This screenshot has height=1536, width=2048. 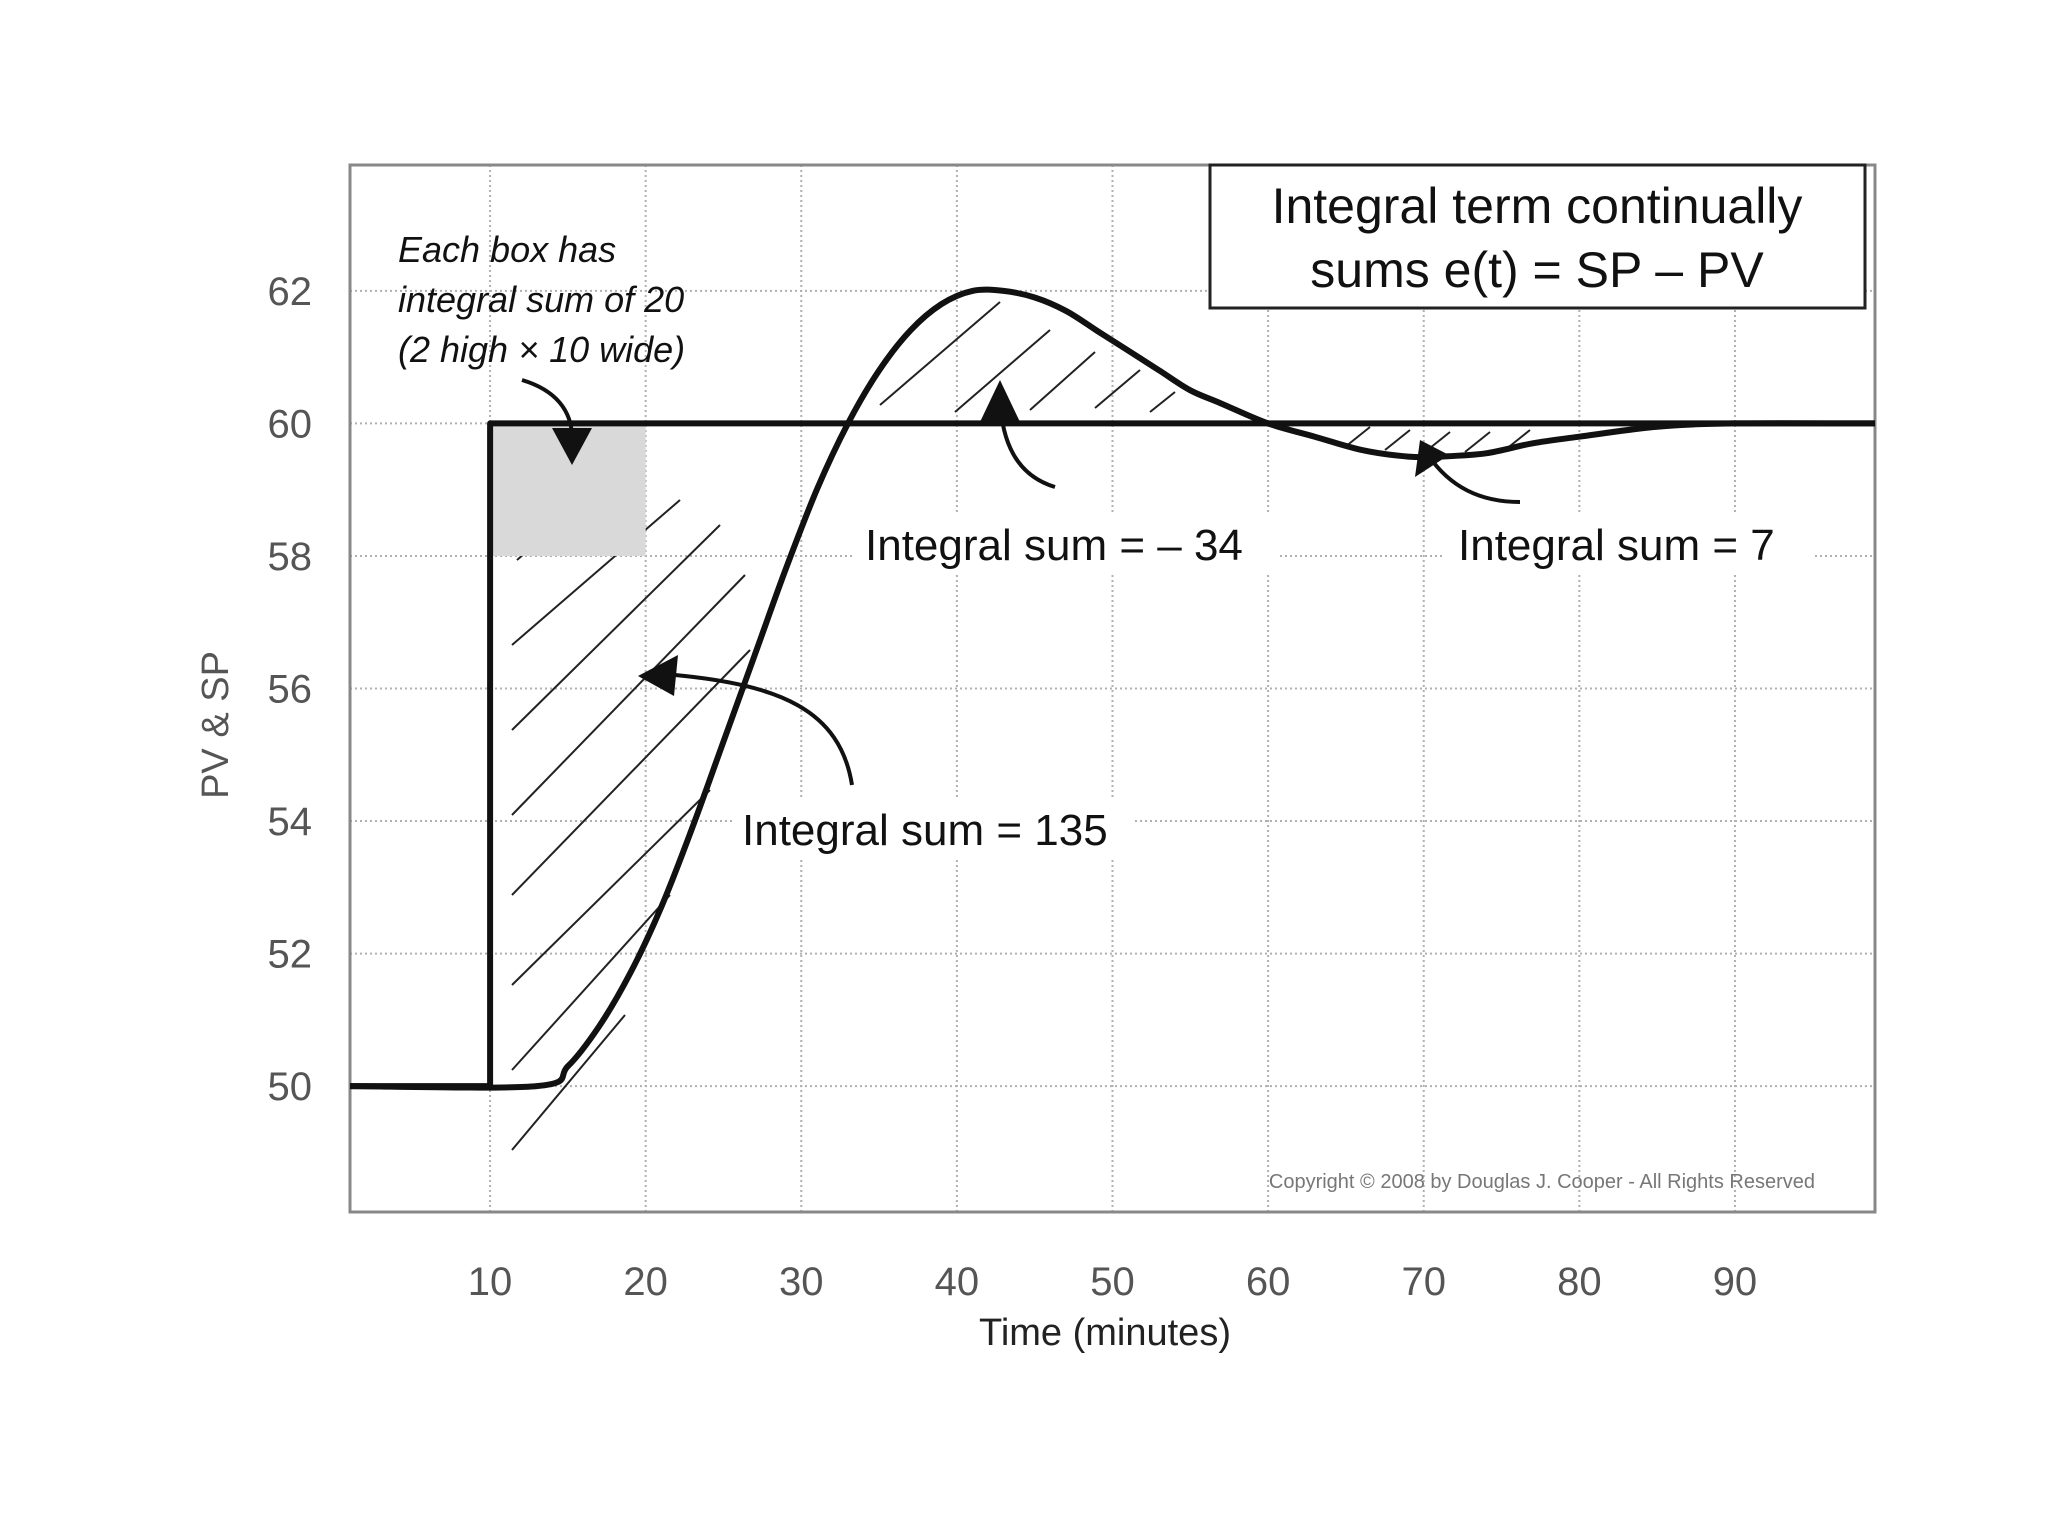 I want to click on box-note-line-1: Each box has, so click(x=507, y=249).